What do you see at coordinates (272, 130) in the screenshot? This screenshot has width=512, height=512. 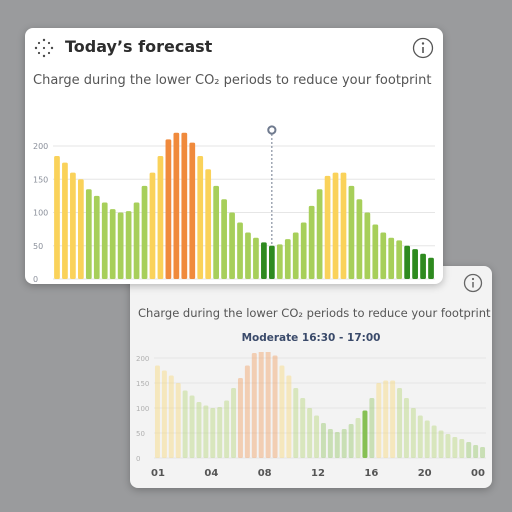 I see `time-marker-handle` at bounding box center [272, 130].